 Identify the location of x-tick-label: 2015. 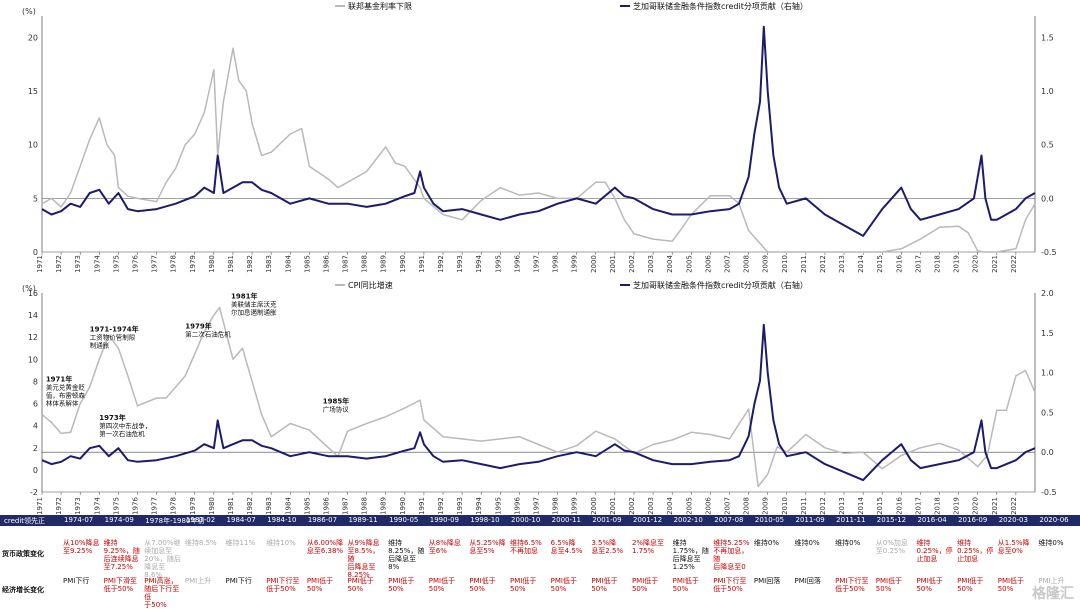
(880, 264).